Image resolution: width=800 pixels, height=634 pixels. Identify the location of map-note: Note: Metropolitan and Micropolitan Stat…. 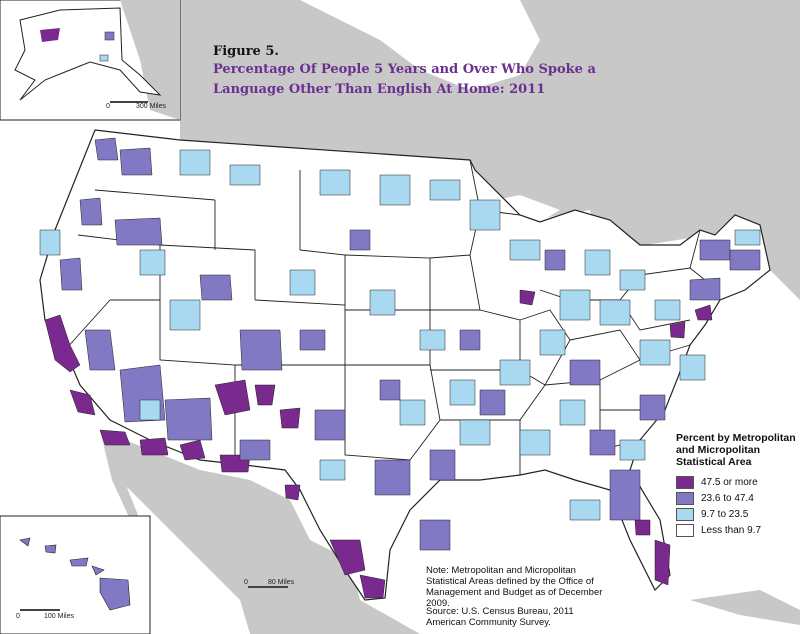
(514, 587).